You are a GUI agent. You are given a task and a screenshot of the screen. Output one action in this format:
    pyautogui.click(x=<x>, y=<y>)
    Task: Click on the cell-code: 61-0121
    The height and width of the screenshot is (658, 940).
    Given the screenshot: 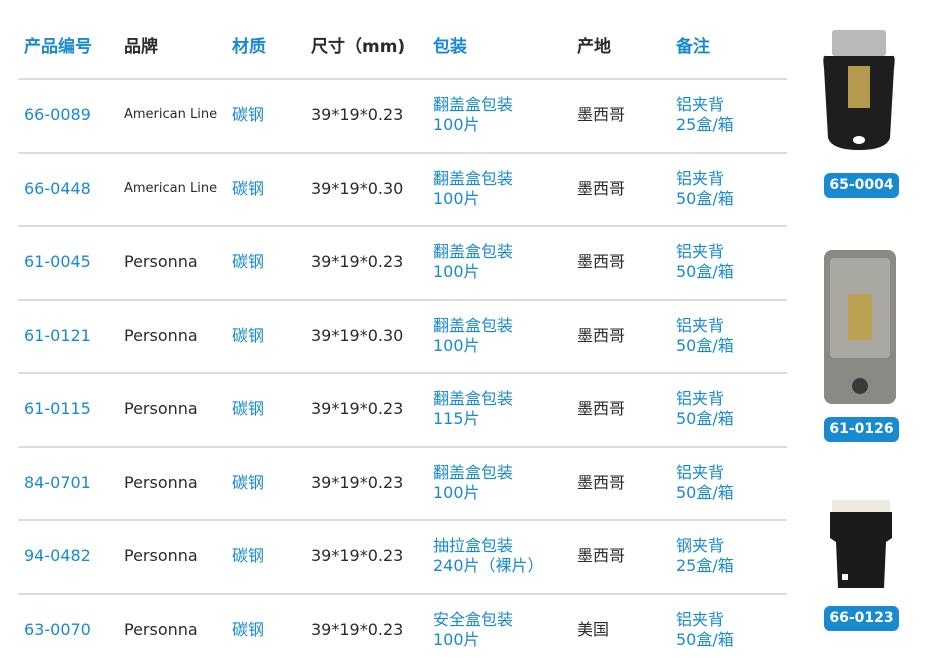 What is the action you would take?
    pyautogui.click(x=57, y=335)
    